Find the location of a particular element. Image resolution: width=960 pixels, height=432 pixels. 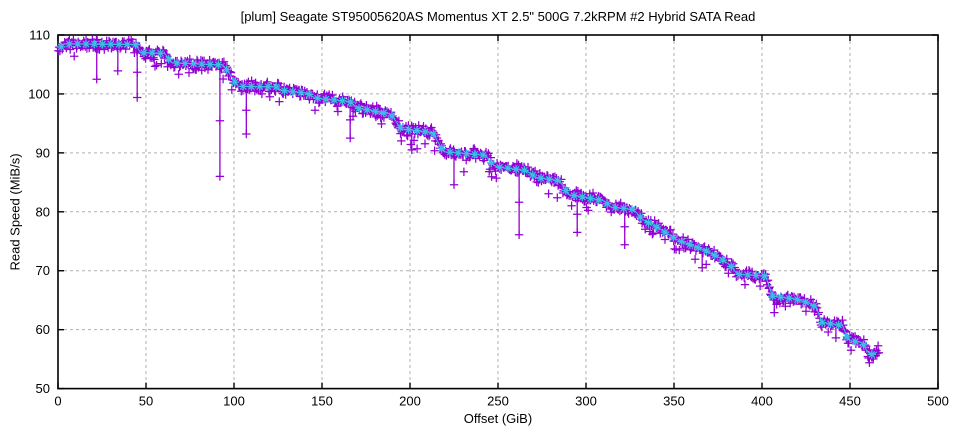

x-tick-labels: 0 50 100 150 200 250 300 350 400 450 500 is located at coordinates (501, 401).